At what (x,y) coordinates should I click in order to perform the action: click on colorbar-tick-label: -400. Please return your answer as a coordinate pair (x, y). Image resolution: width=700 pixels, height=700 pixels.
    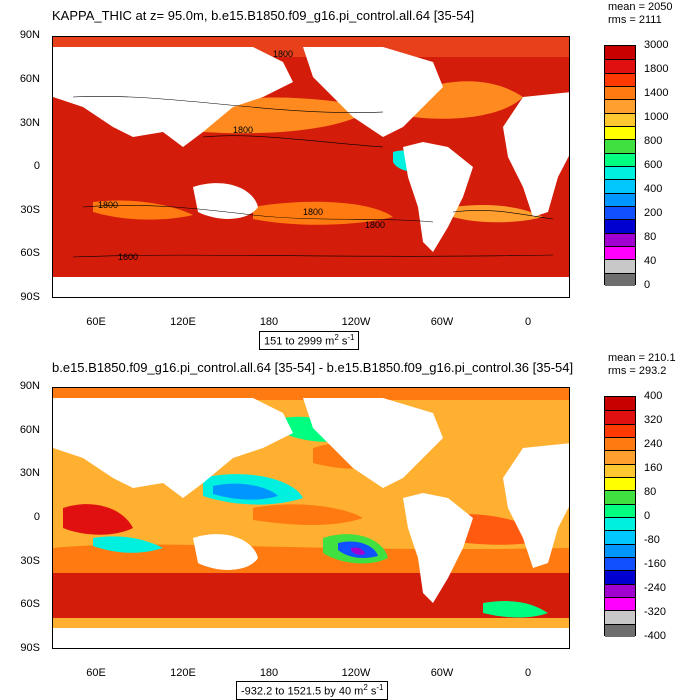
    Looking at the image, I should click on (655, 636).